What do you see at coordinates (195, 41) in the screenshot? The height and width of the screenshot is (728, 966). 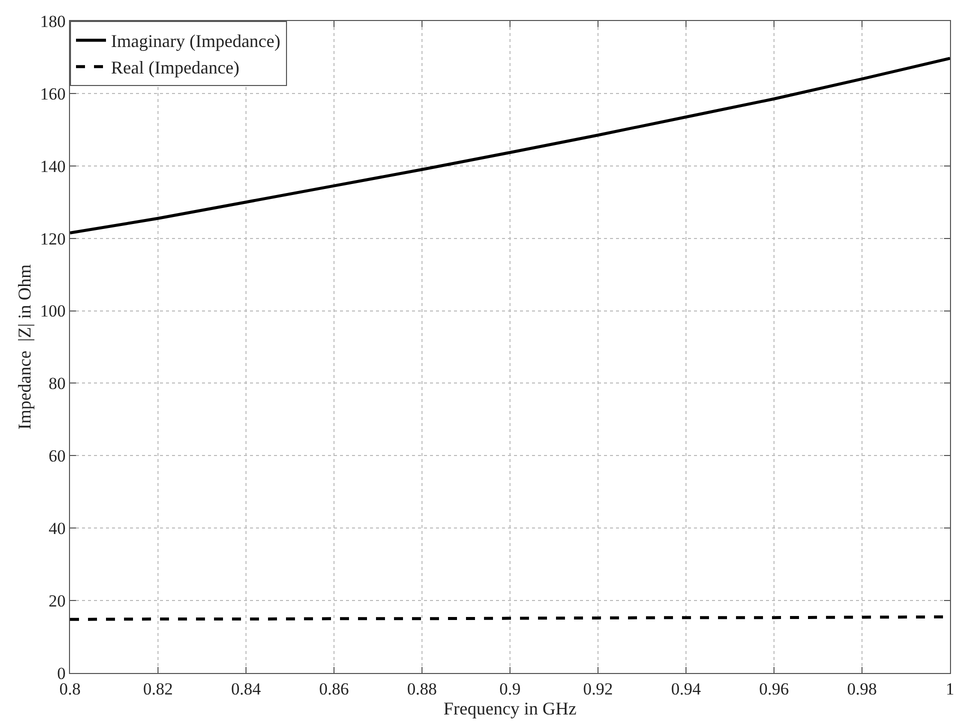 I see `legend-label: Imaginary (Impedance)` at bounding box center [195, 41].